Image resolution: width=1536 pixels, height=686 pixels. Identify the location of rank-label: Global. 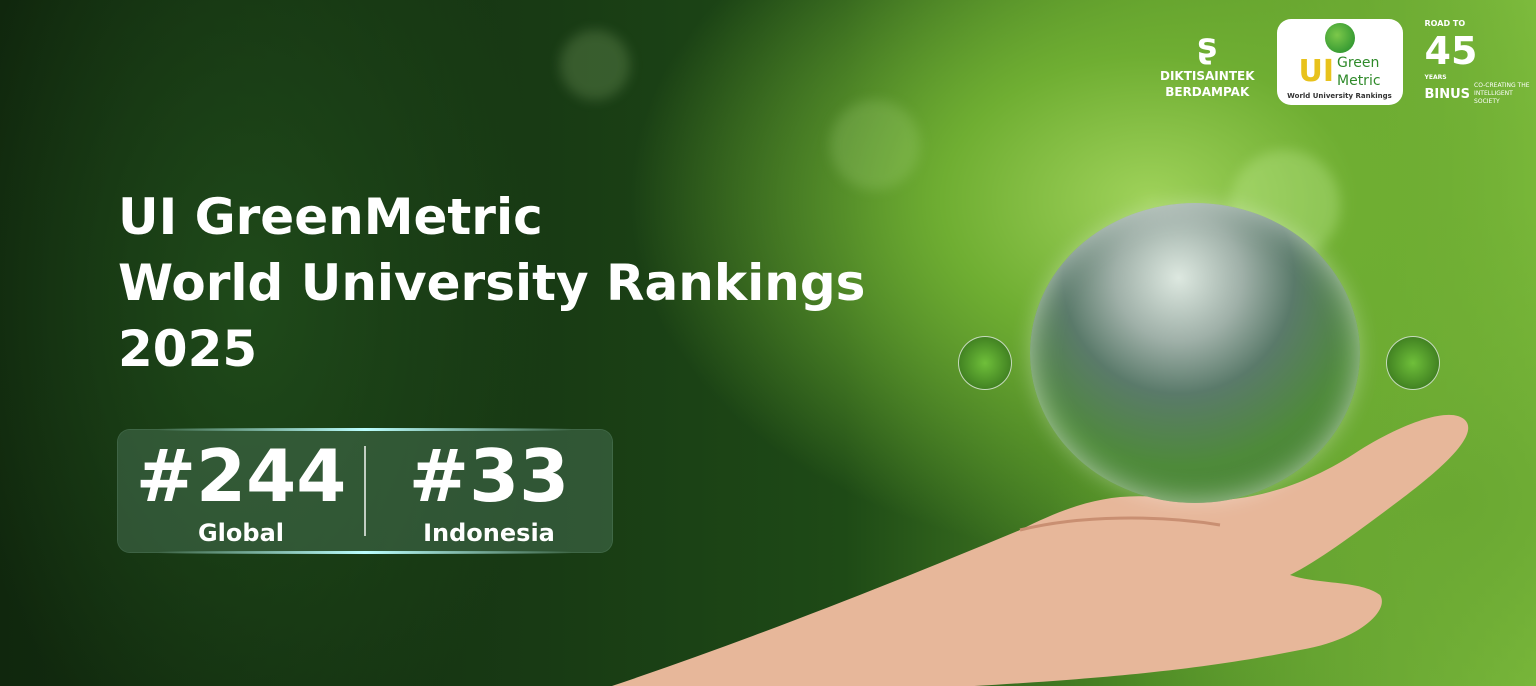
(240, 533).